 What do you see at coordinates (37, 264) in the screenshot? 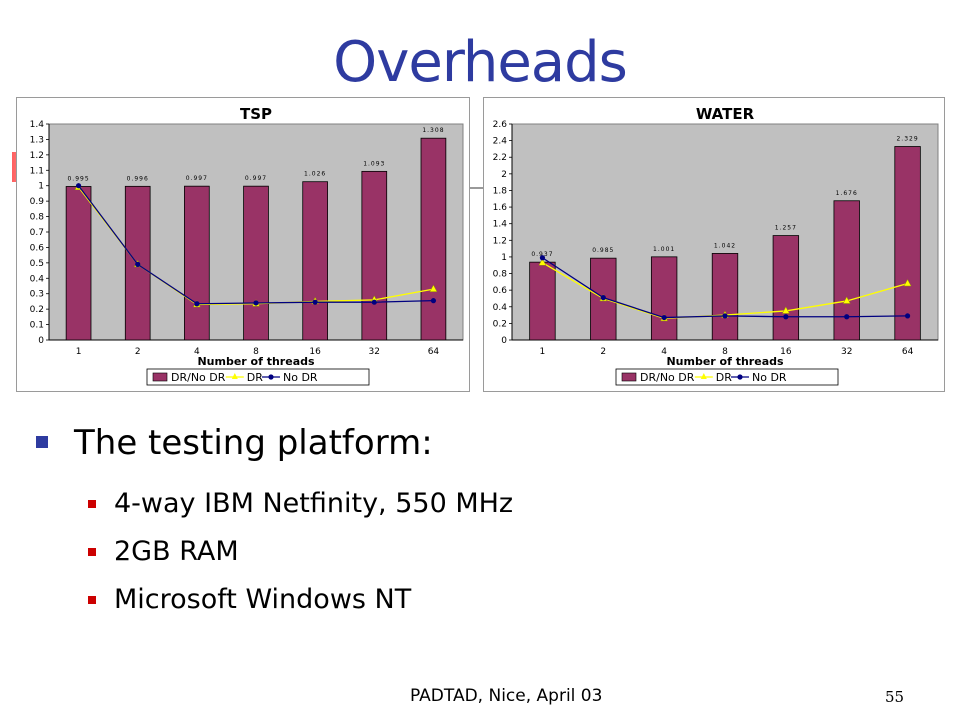
I see `y-tick-label: 0.5` at bounding box center [37, 264].